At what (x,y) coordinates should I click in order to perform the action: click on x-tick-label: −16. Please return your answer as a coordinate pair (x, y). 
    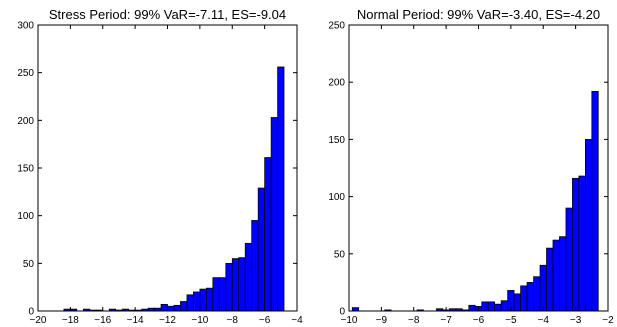
    Looking at the image, I should click on (102, 320).